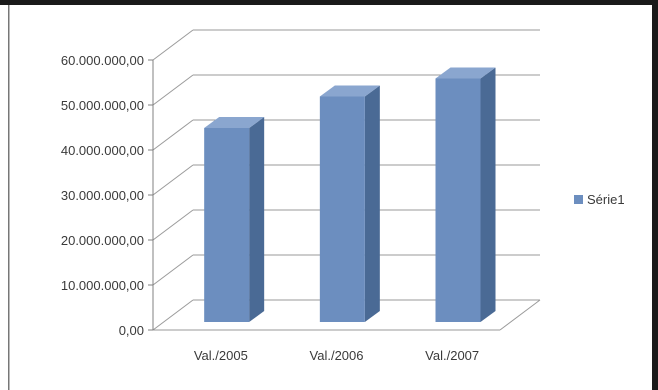 This screenshot has width=658, height=390. What do you see at coordinates (329, 2) in the screenshot?
I see `frame-top-border` at bounding box center [329, 2].